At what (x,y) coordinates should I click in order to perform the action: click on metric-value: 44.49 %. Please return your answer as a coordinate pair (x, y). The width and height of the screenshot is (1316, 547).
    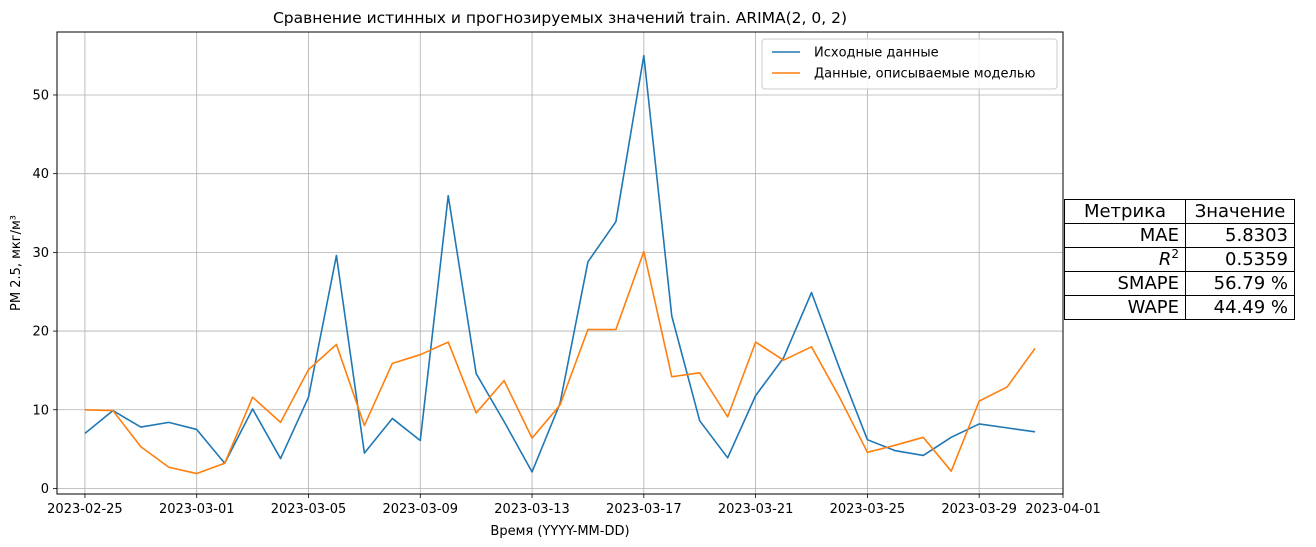
    Looking at the image, I should click on (1240, 307).